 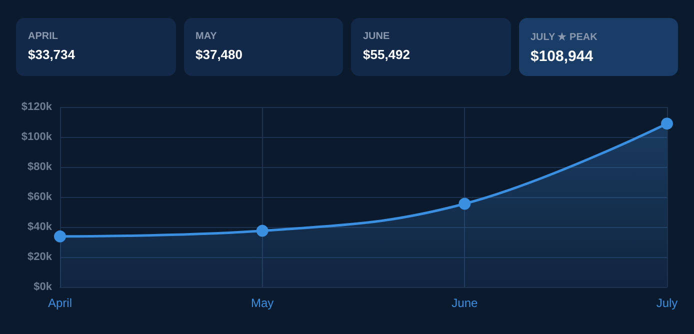 I want to click on y-tick-label: $20k, so click(x=40, y=257).